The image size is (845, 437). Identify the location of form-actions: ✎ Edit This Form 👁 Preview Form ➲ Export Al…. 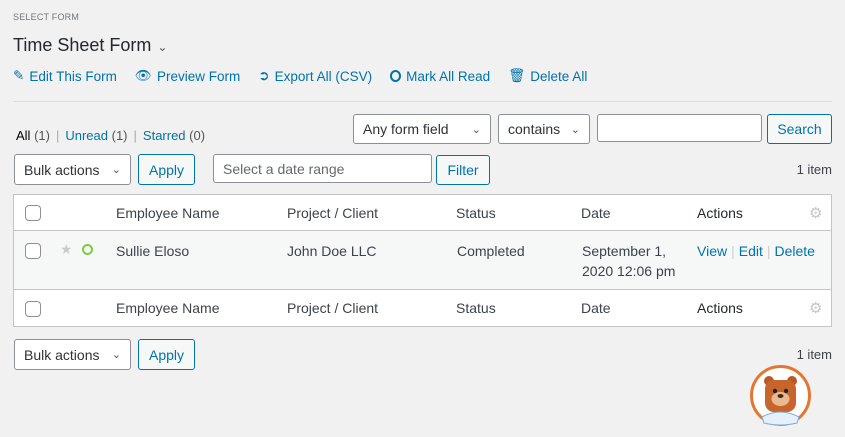
(300, 76).